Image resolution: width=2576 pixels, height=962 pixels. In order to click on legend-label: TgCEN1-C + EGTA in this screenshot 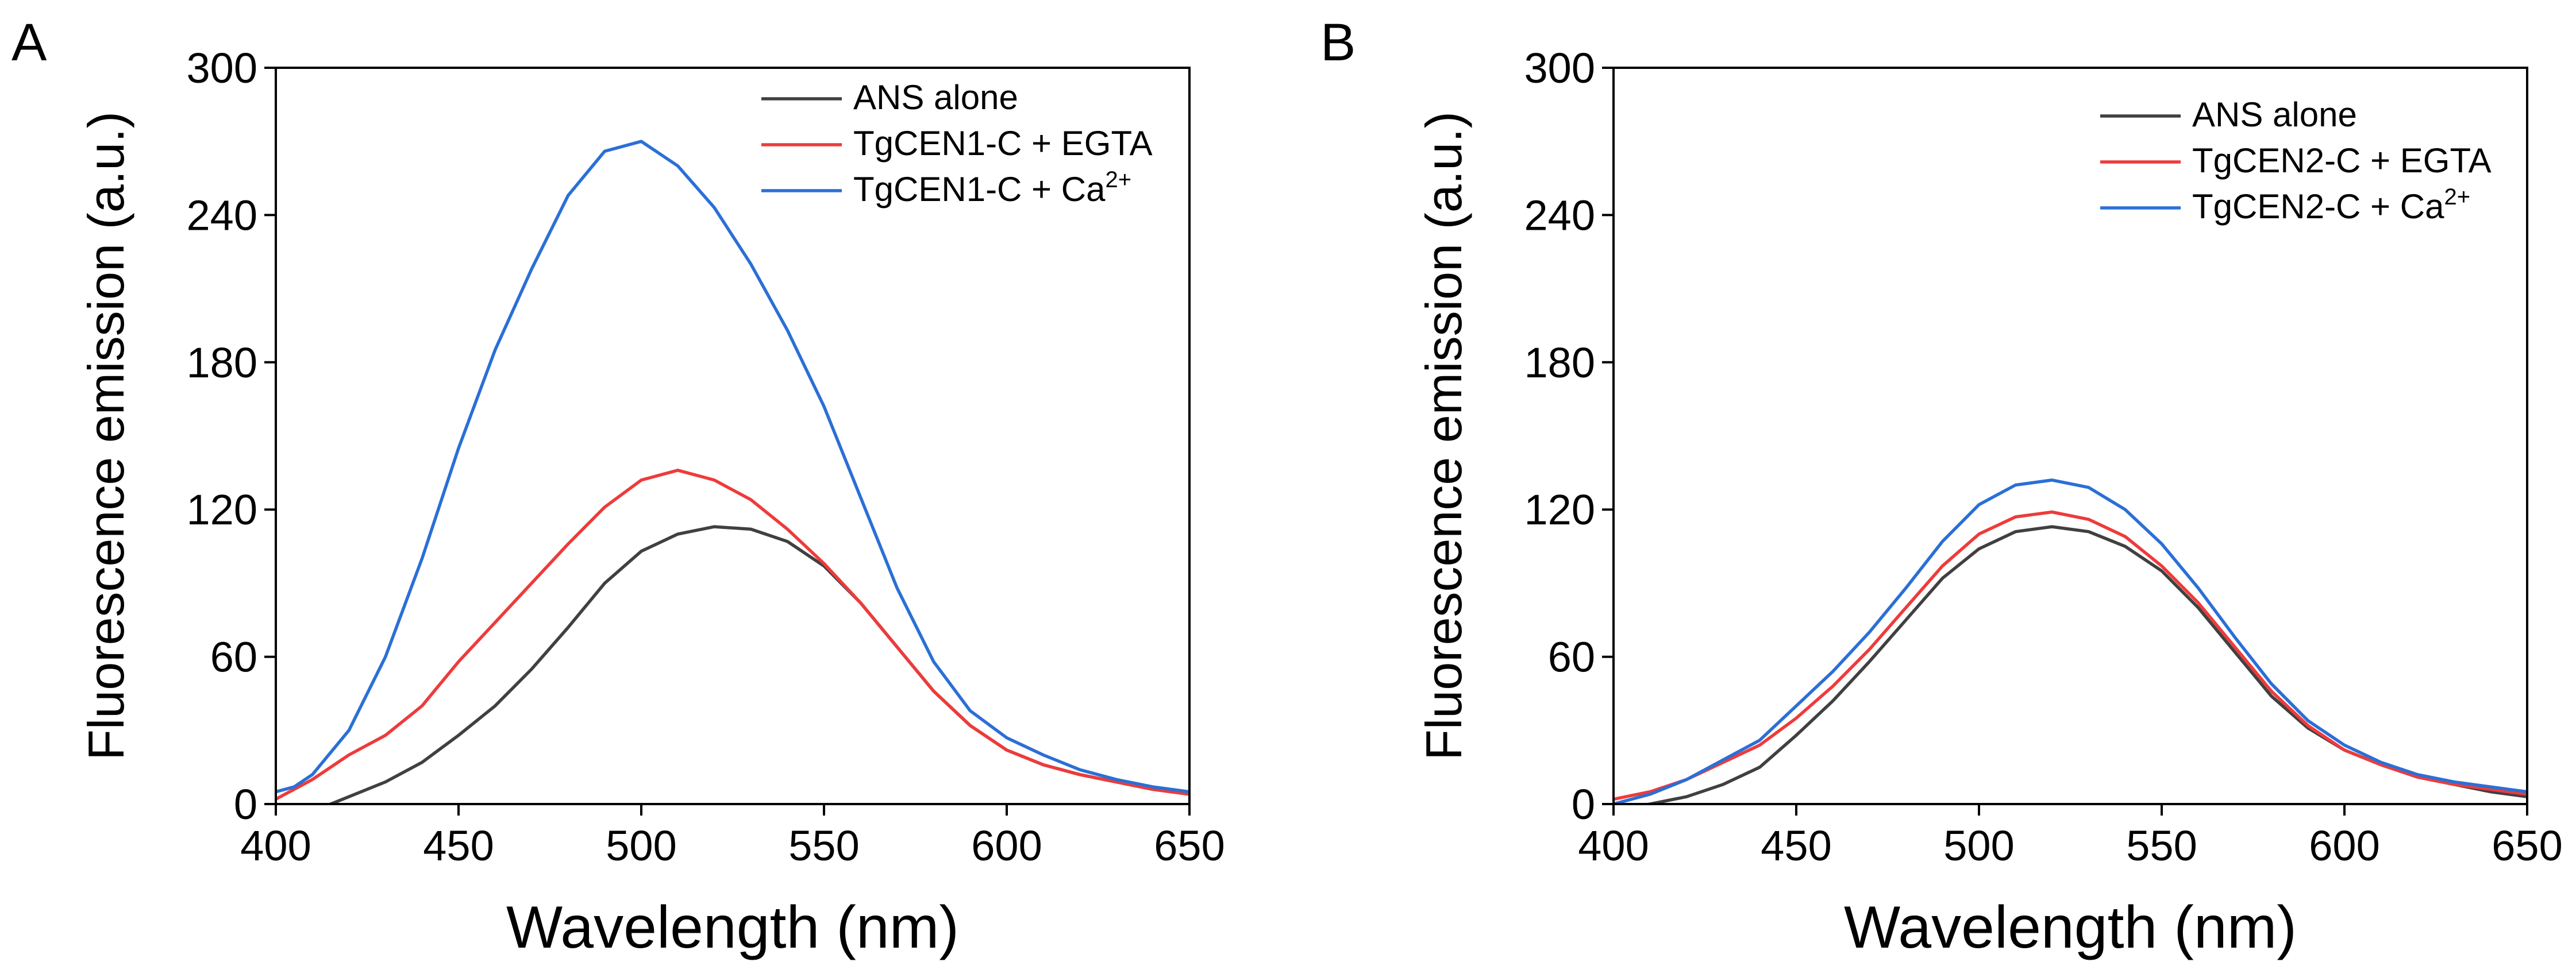, I will do `click(1003, 143)`.